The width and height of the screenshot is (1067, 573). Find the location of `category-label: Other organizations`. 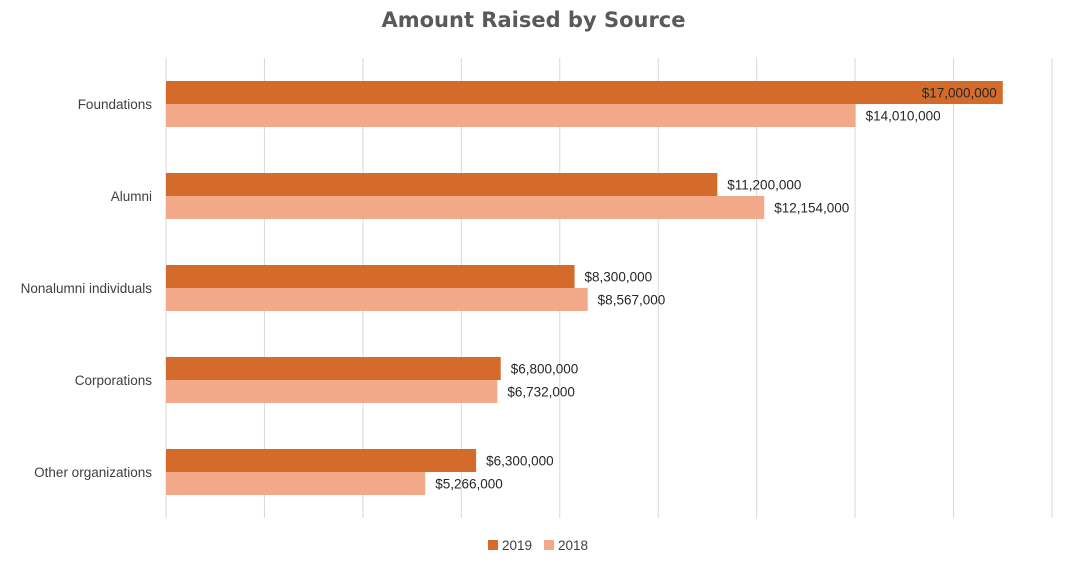

category-label: Other organizations is located at coordinates (93, 472).